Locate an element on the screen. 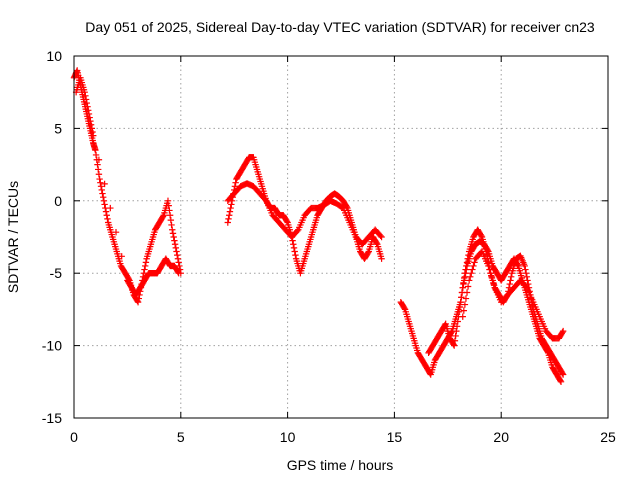  x-tick-label: 5 is located at coordinates (181, 437).